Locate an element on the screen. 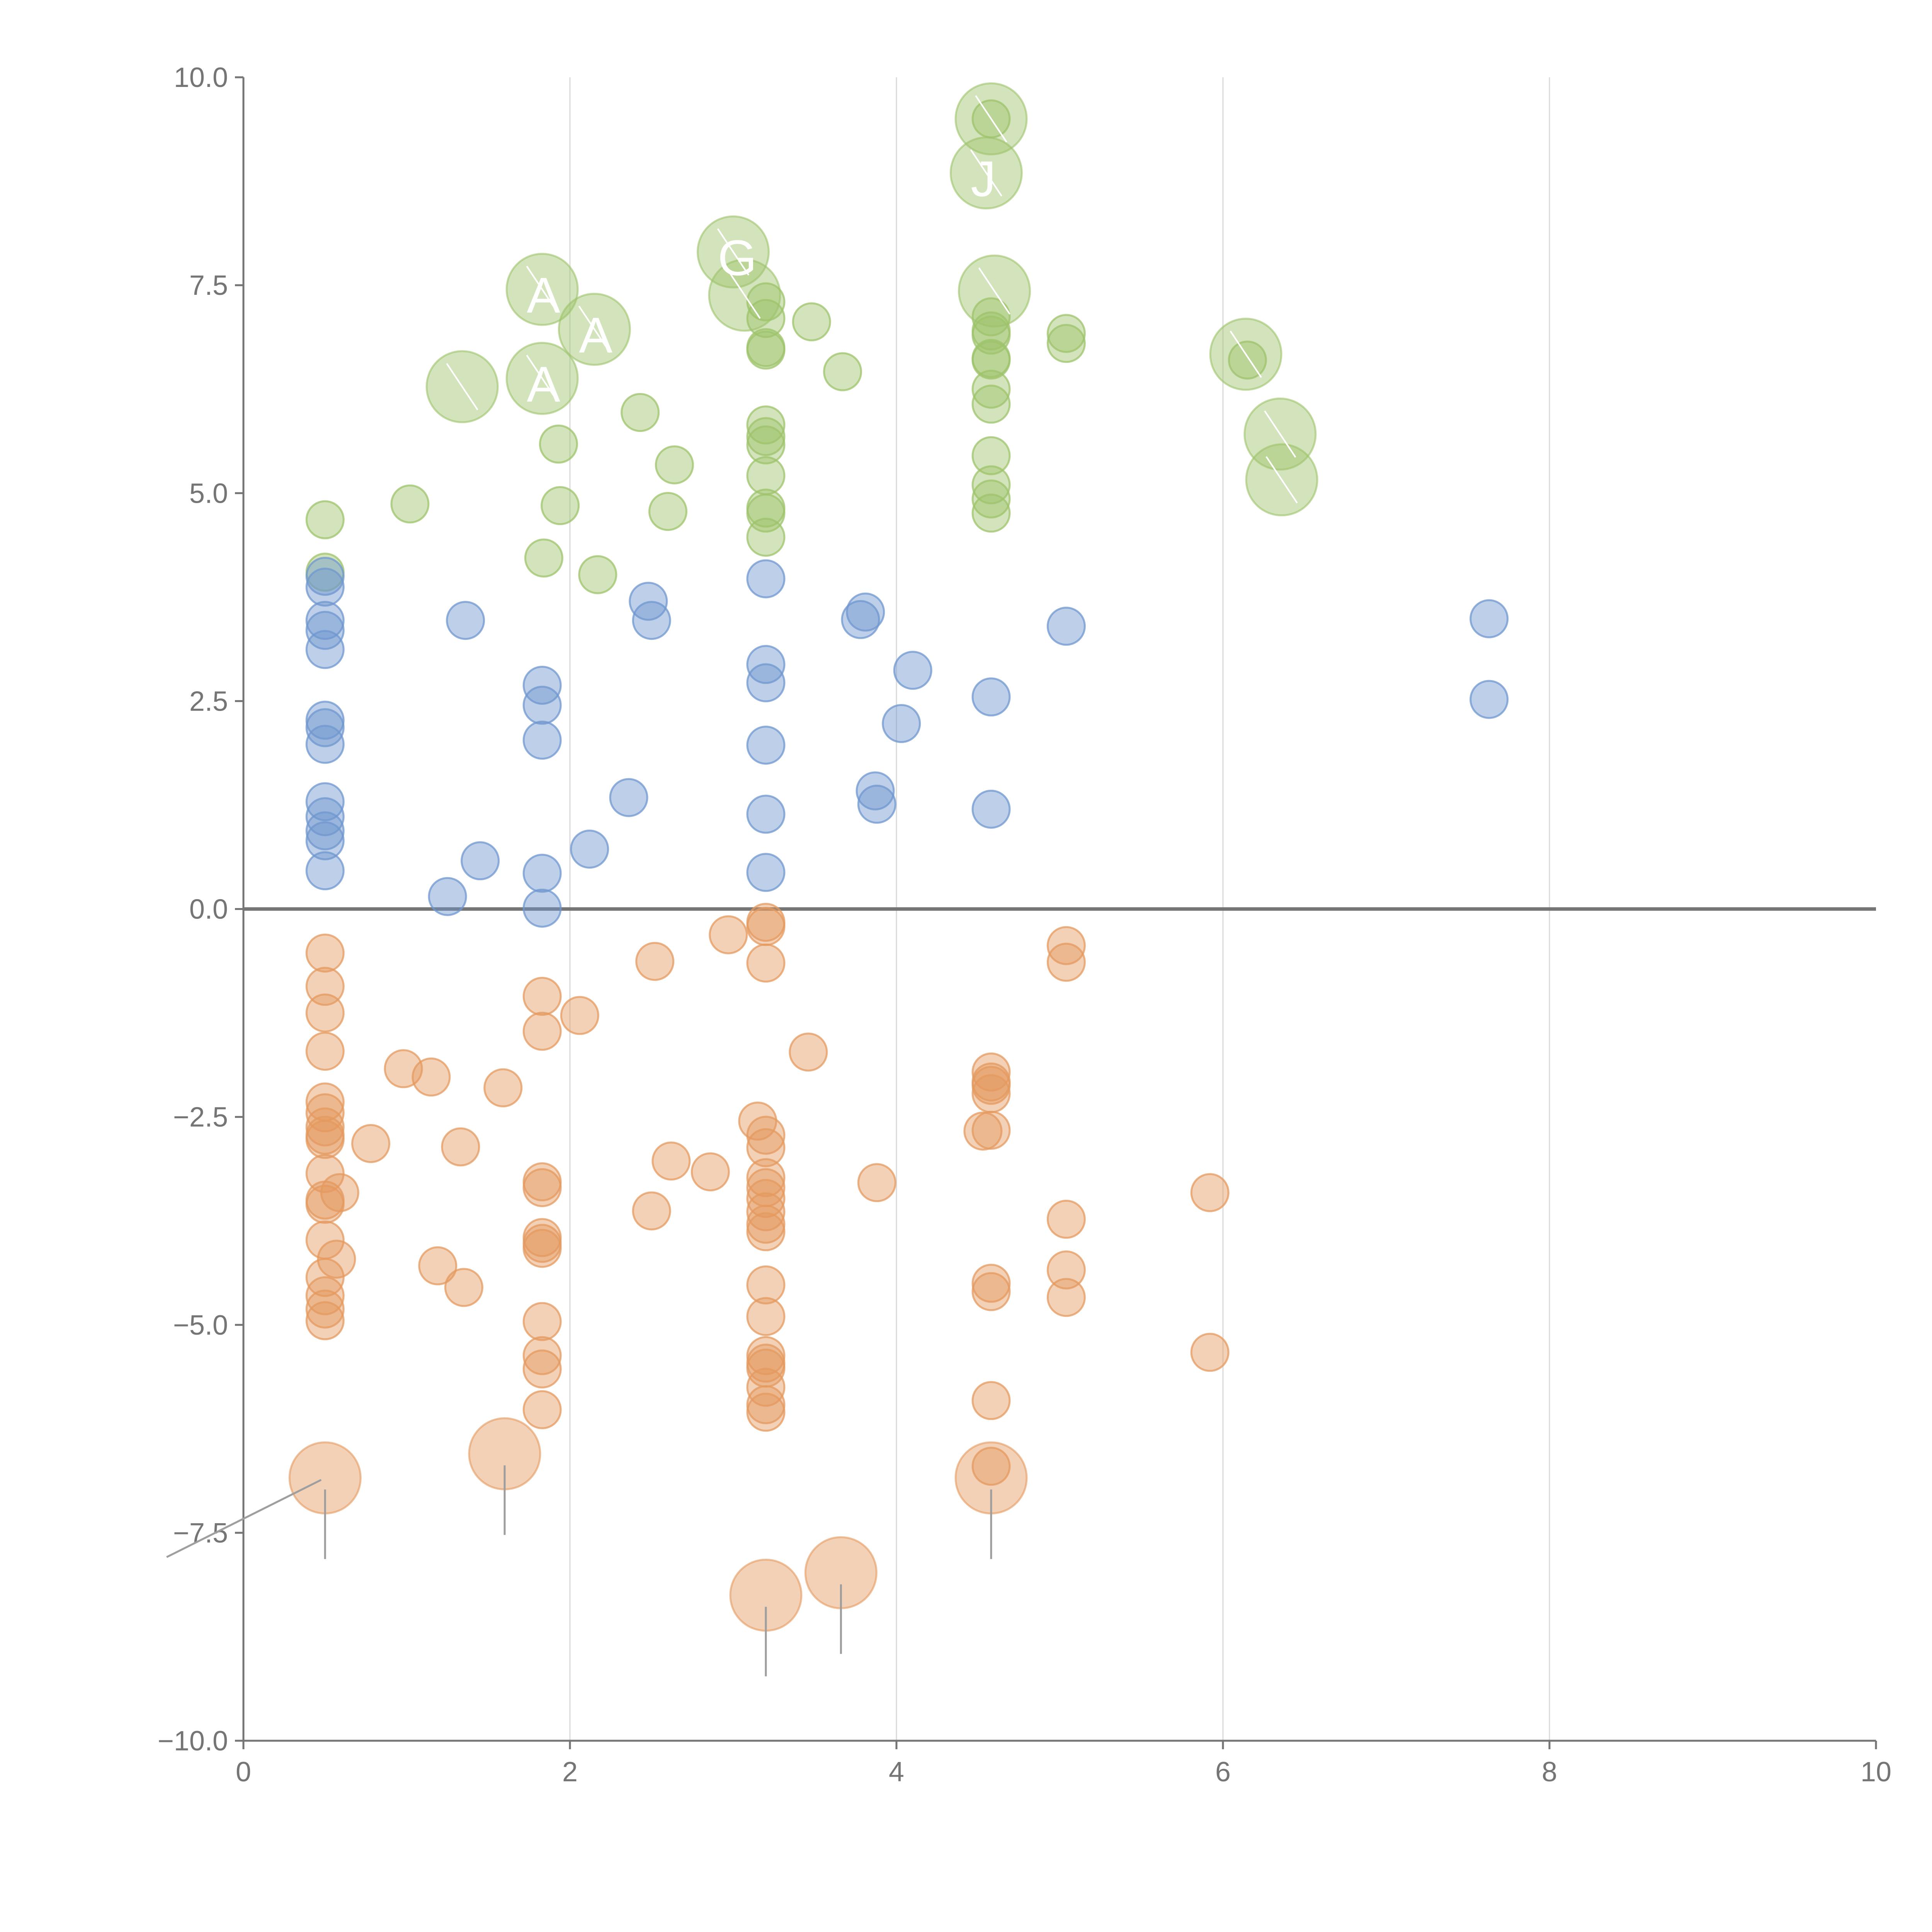  point-label: G is located at coordinates (738, 258).